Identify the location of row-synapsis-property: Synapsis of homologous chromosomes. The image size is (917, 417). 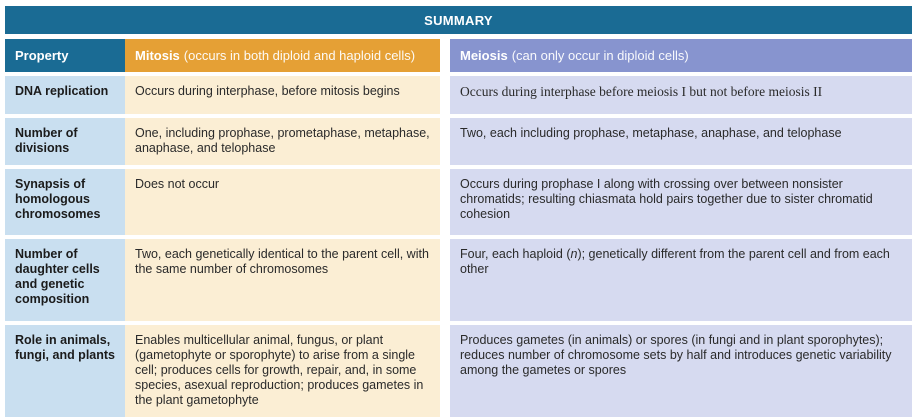
(65, 202).